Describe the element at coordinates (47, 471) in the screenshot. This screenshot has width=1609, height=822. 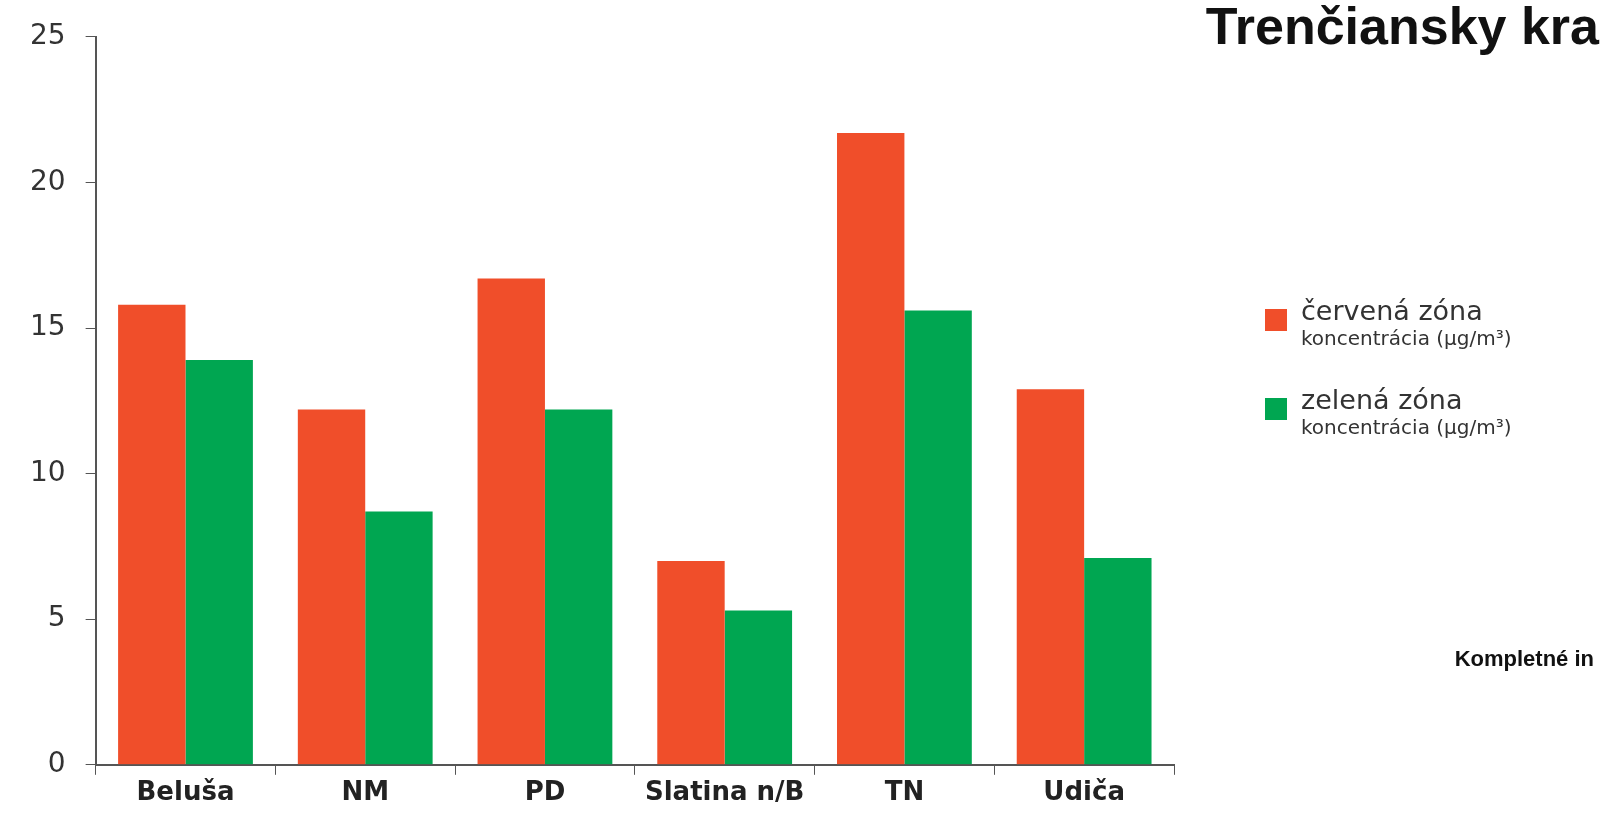
I see `y-tick-label: 10` at that location.